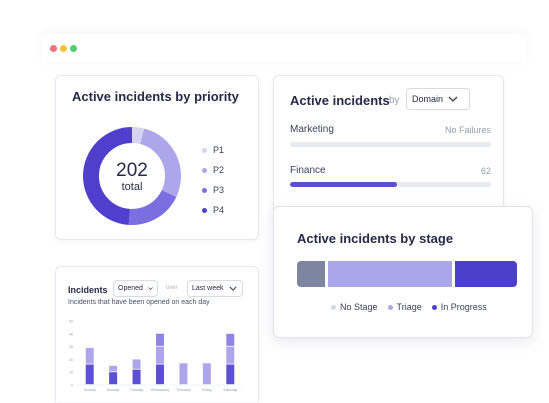 This screenshot has height=403, width=549. I want to click on priority-donut-chart: 202 total, so click(132, 176).